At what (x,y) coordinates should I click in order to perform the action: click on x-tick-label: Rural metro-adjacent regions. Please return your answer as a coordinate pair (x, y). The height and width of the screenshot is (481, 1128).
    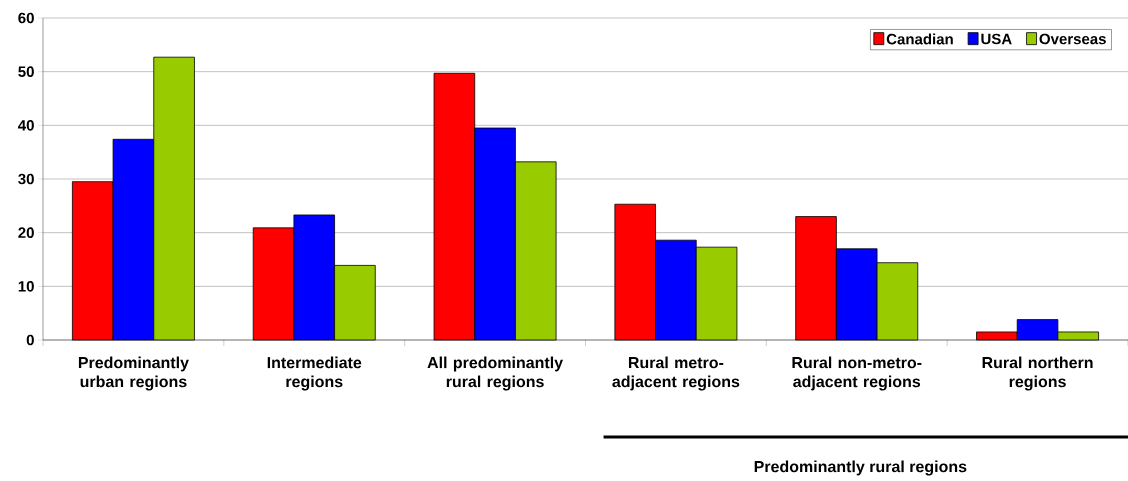
    Looking at the image, I should click on (676, 373).